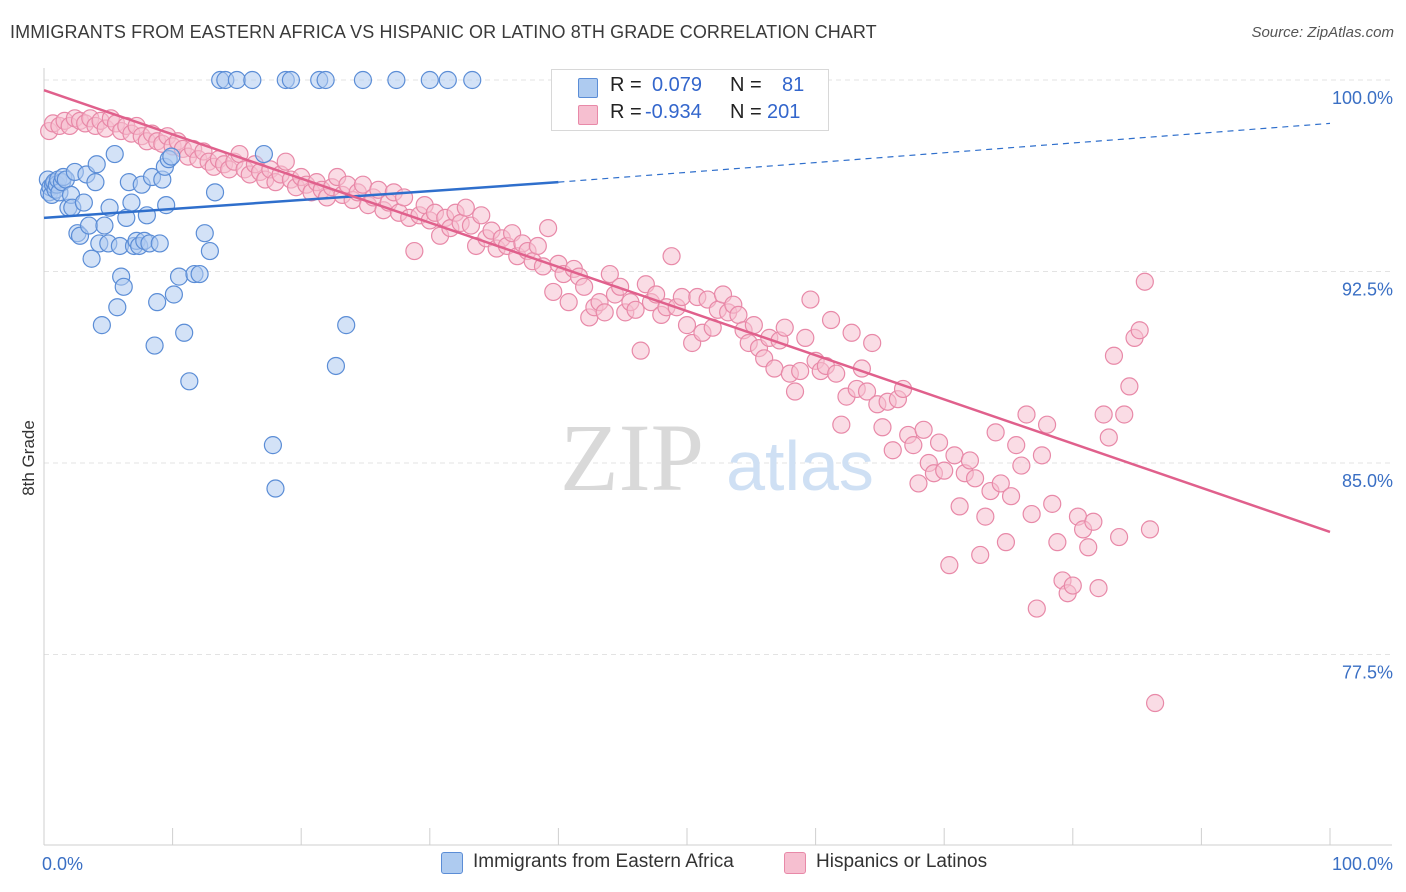  I want to click on stats-legend: R = 0.079 N = 81 R = -0.934 N = 201, so click(690, 100).